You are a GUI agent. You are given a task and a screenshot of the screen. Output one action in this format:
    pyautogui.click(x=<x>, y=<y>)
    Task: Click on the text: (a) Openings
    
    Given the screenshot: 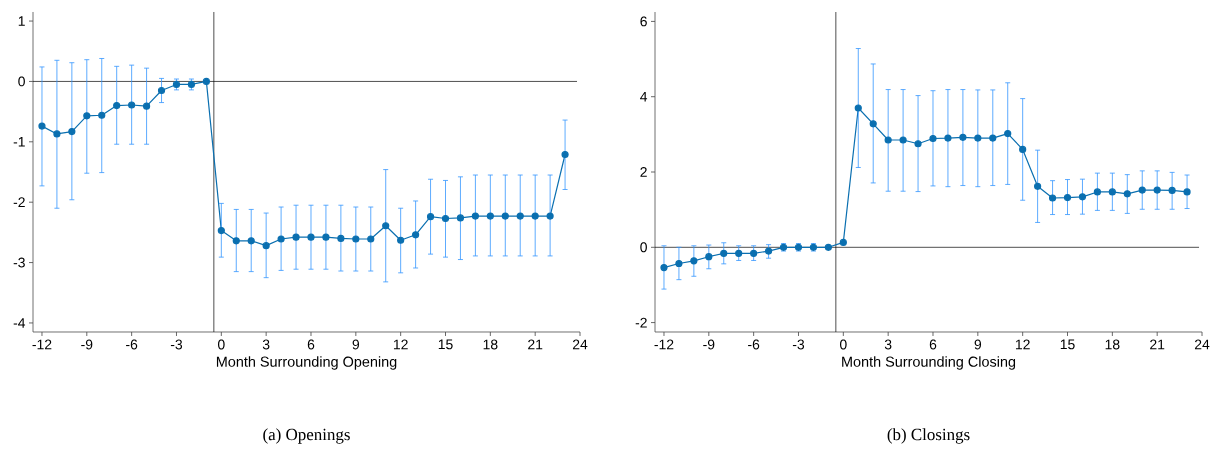 What is the action you would take?
    pyautogui.click(x=306, y=436)
    